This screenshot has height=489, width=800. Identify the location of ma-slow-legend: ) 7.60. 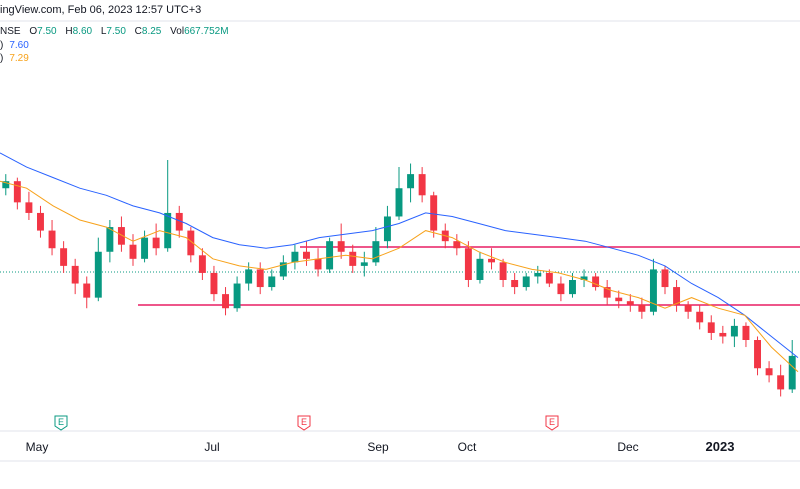
(14, 45).